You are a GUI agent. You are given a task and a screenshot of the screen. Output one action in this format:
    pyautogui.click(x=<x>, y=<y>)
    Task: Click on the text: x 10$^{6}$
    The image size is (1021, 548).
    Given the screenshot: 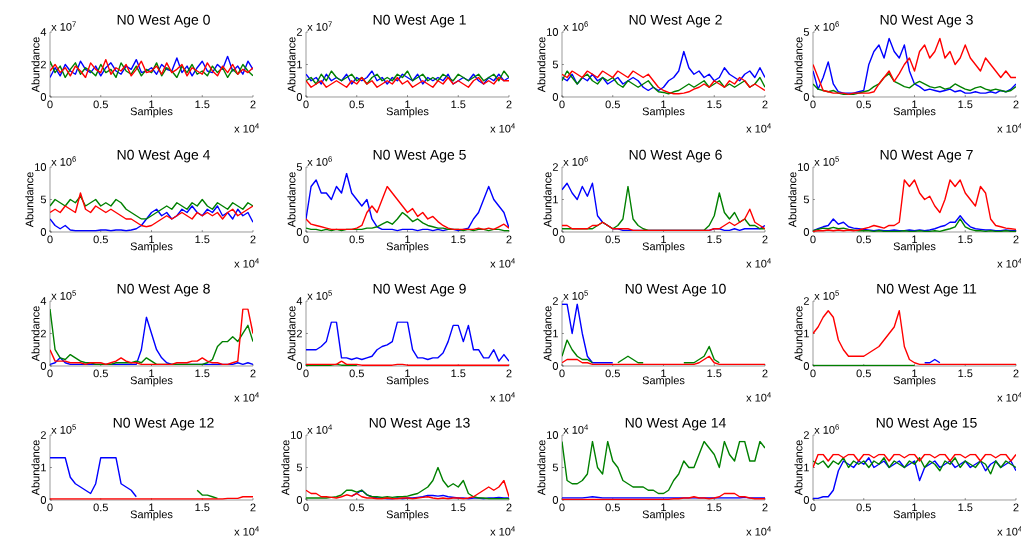 What is the action you would take?
    pyautogui.click(x=575, y=26)
    